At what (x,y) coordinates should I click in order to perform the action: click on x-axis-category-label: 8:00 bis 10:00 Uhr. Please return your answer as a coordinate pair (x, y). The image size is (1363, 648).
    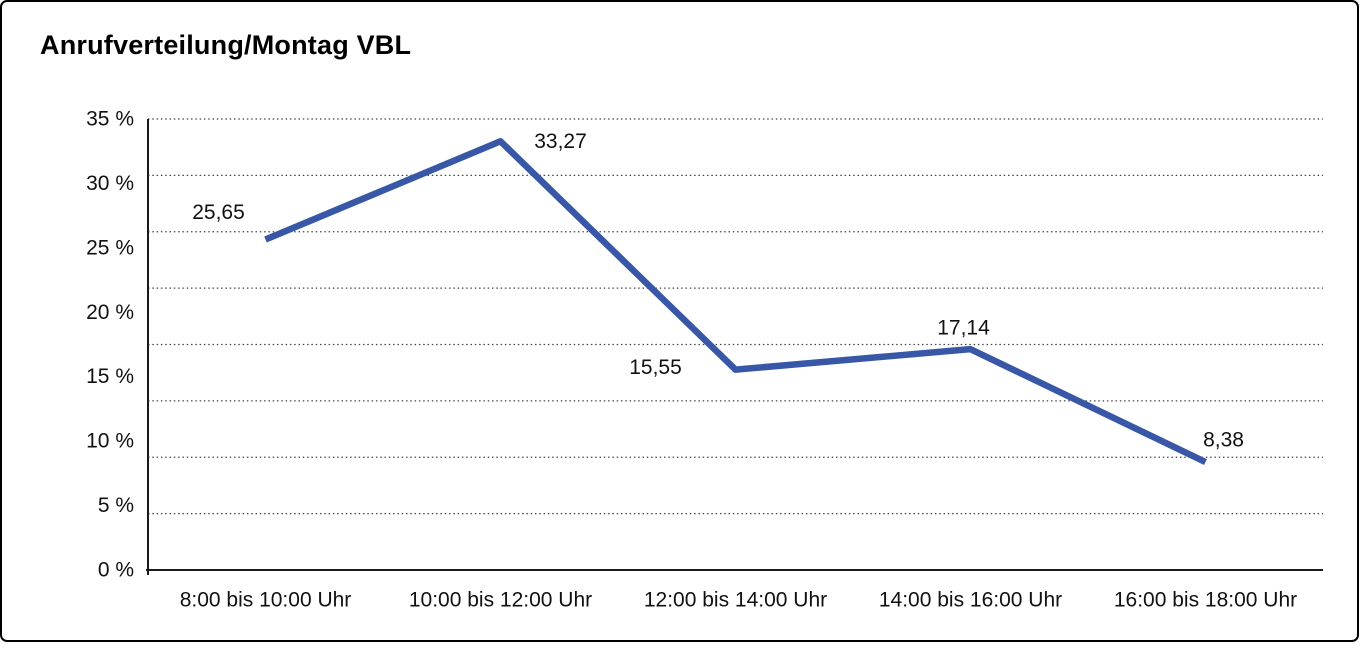
    Looking at the image, I should click on (266, 600).